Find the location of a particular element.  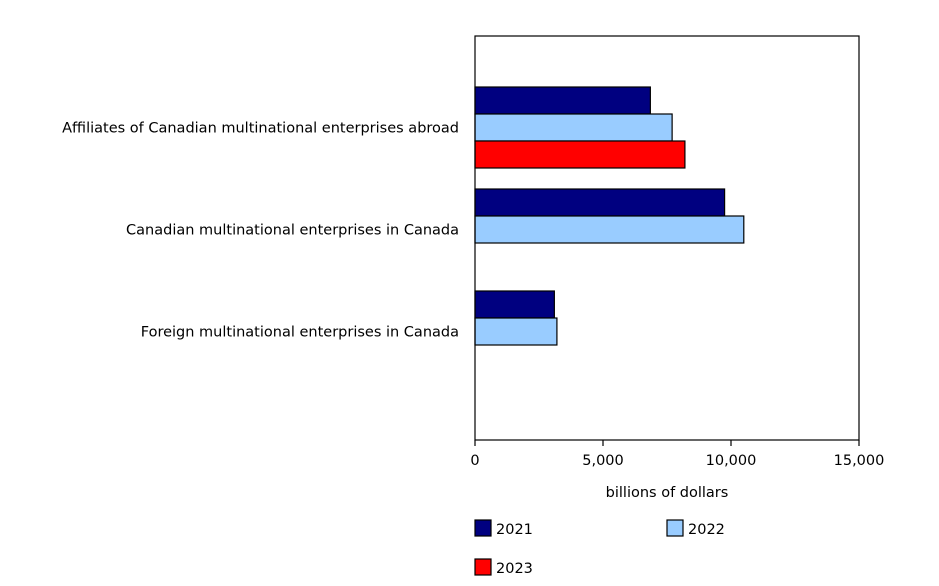

x-tick-label: 5,000 is located at coordinates (603, 461).